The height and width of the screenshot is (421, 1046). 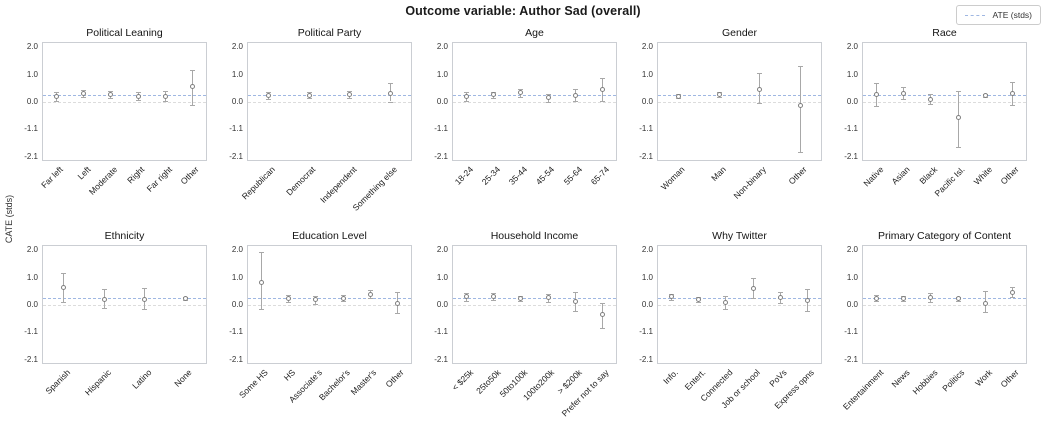 I want to click on x-tick-label: Hispanic, so click(x=97, y=382).